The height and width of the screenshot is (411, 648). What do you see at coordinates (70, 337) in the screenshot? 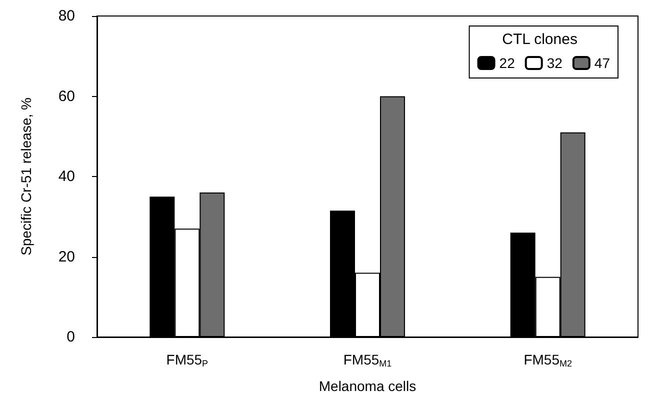
I see `y-tick-label: 0` at bounding box center [70, 337].